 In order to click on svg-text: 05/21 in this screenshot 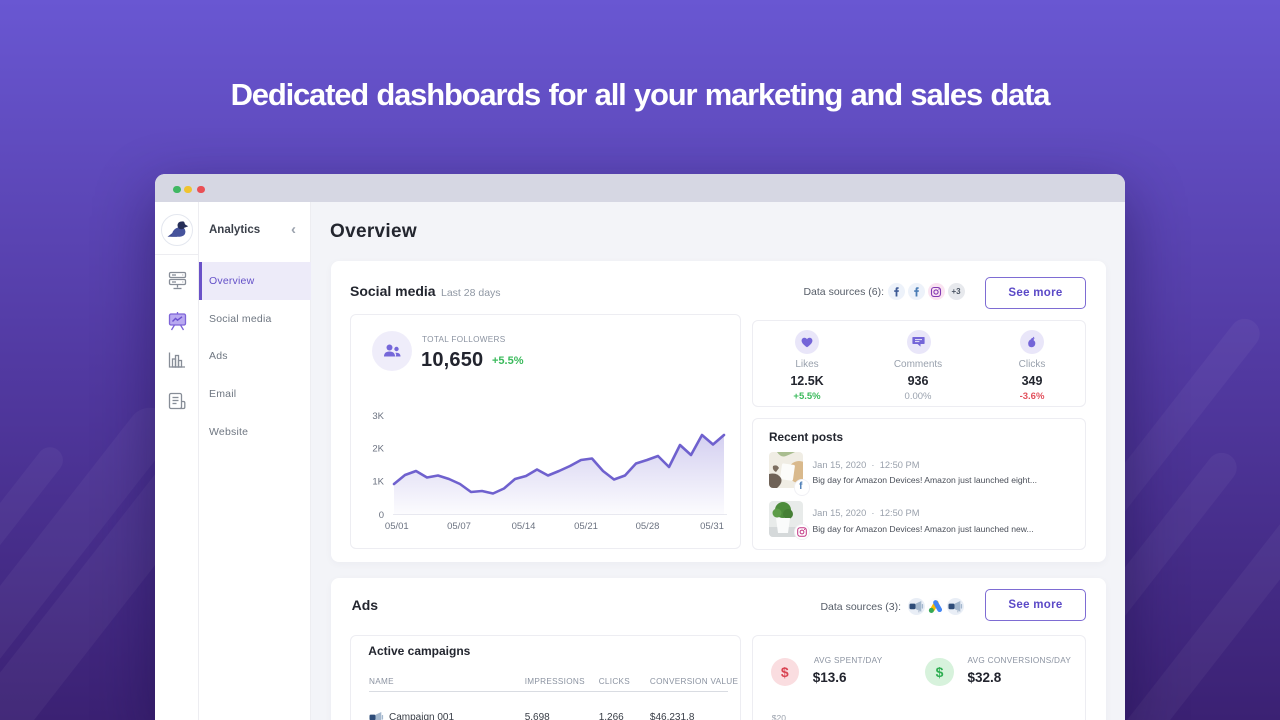, I will do `click(586, 526)`.